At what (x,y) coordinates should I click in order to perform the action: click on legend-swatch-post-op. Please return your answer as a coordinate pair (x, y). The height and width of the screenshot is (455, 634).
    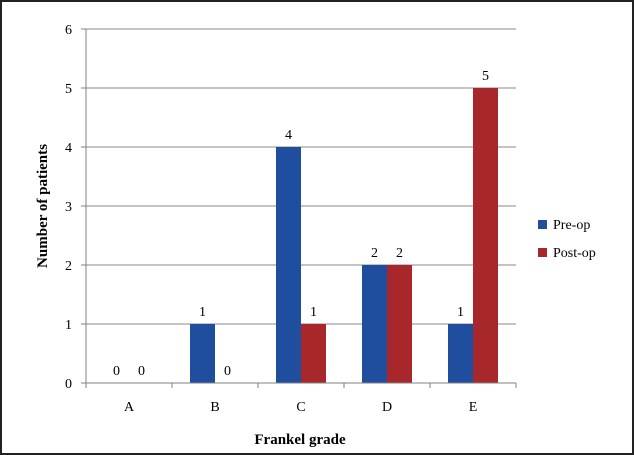
    Looking at the image, I should click on (542, 252).